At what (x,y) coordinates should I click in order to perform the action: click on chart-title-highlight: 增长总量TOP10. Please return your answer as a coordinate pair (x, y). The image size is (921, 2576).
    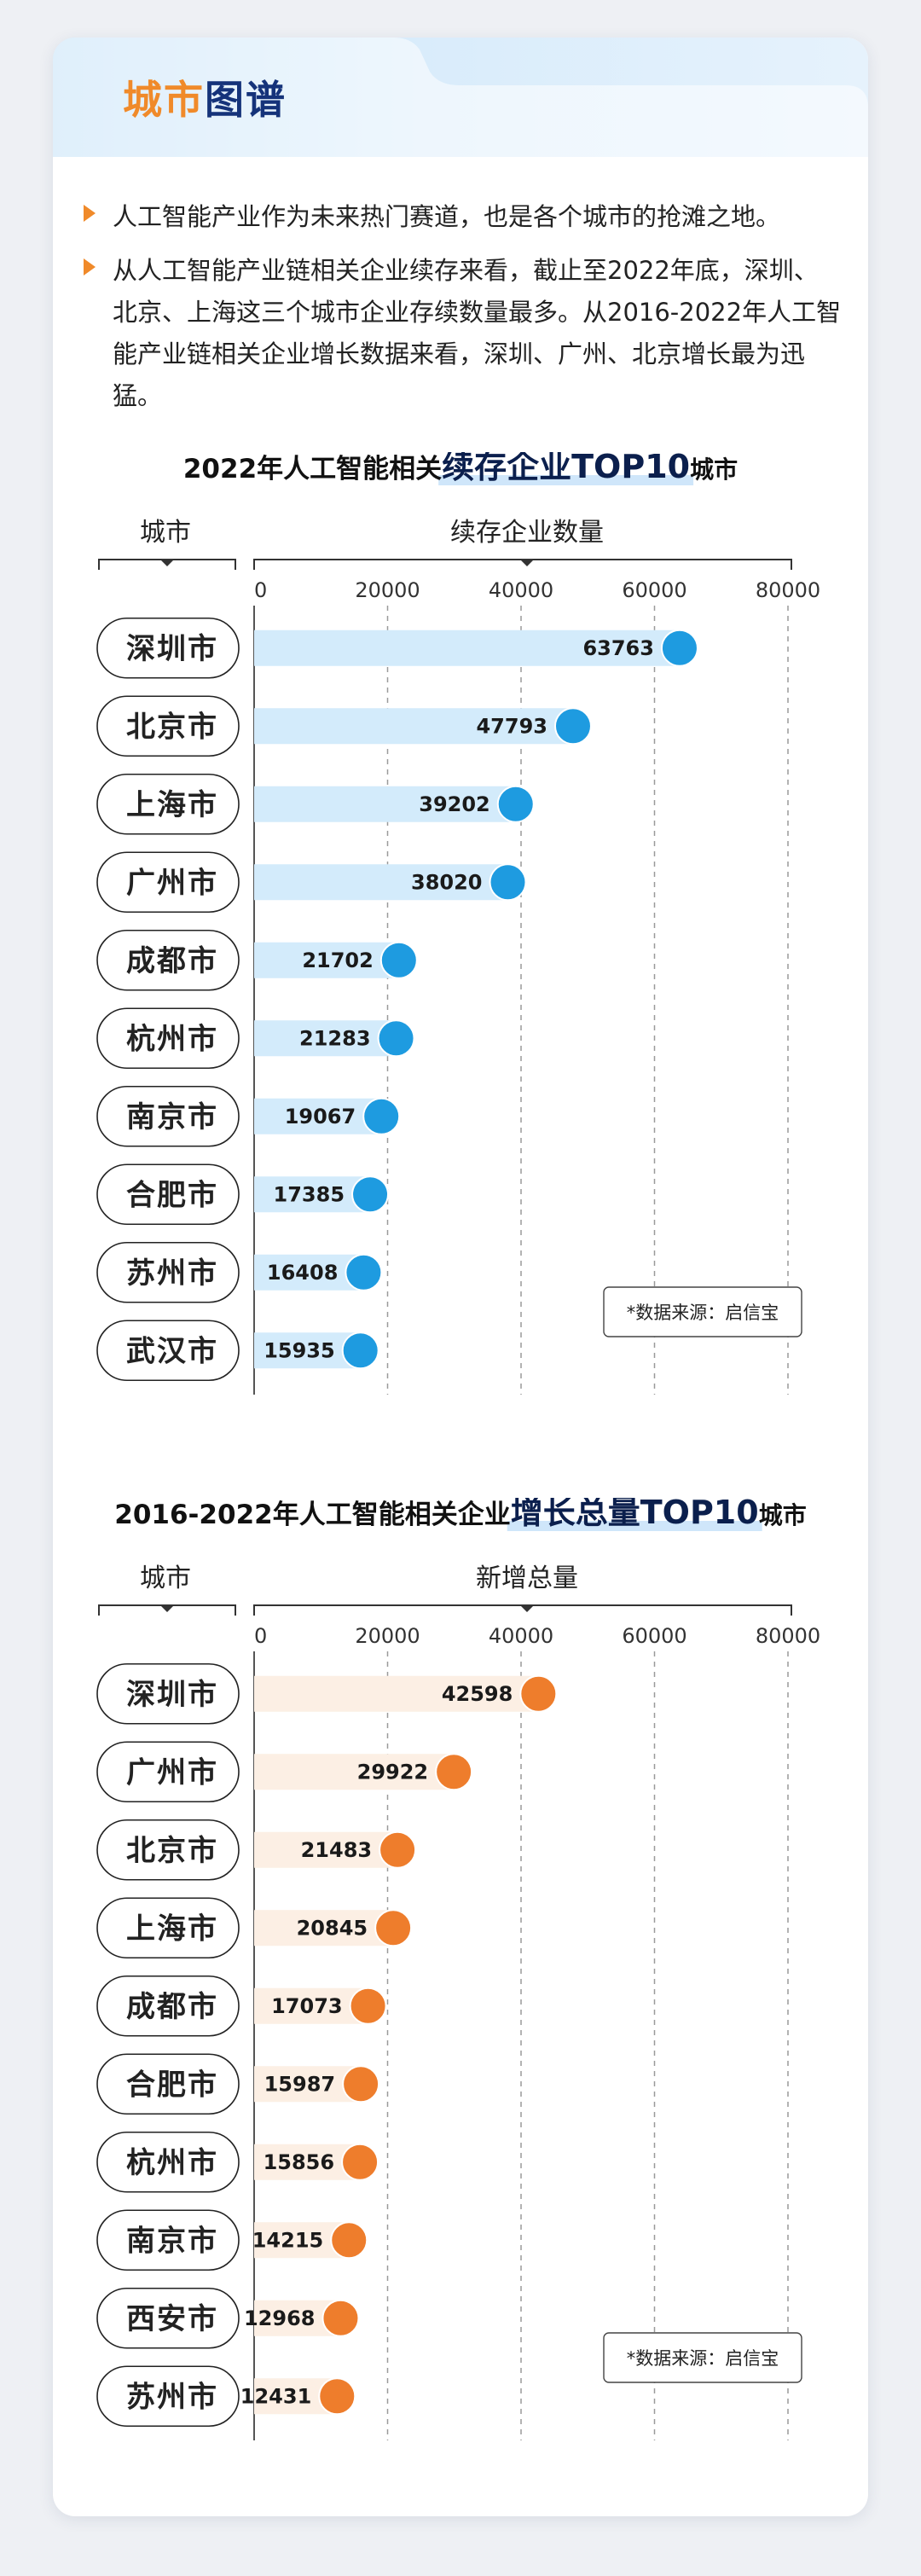
    Looking at the image, I should click on (635, 1514).